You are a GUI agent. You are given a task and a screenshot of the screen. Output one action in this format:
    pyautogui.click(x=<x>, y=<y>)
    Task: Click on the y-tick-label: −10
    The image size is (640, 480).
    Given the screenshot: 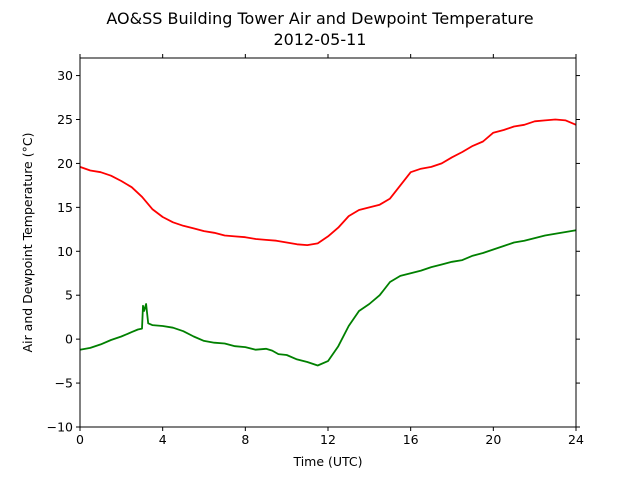 What is the action you would take?
    pyautogui.click(x=60, y=427)
    